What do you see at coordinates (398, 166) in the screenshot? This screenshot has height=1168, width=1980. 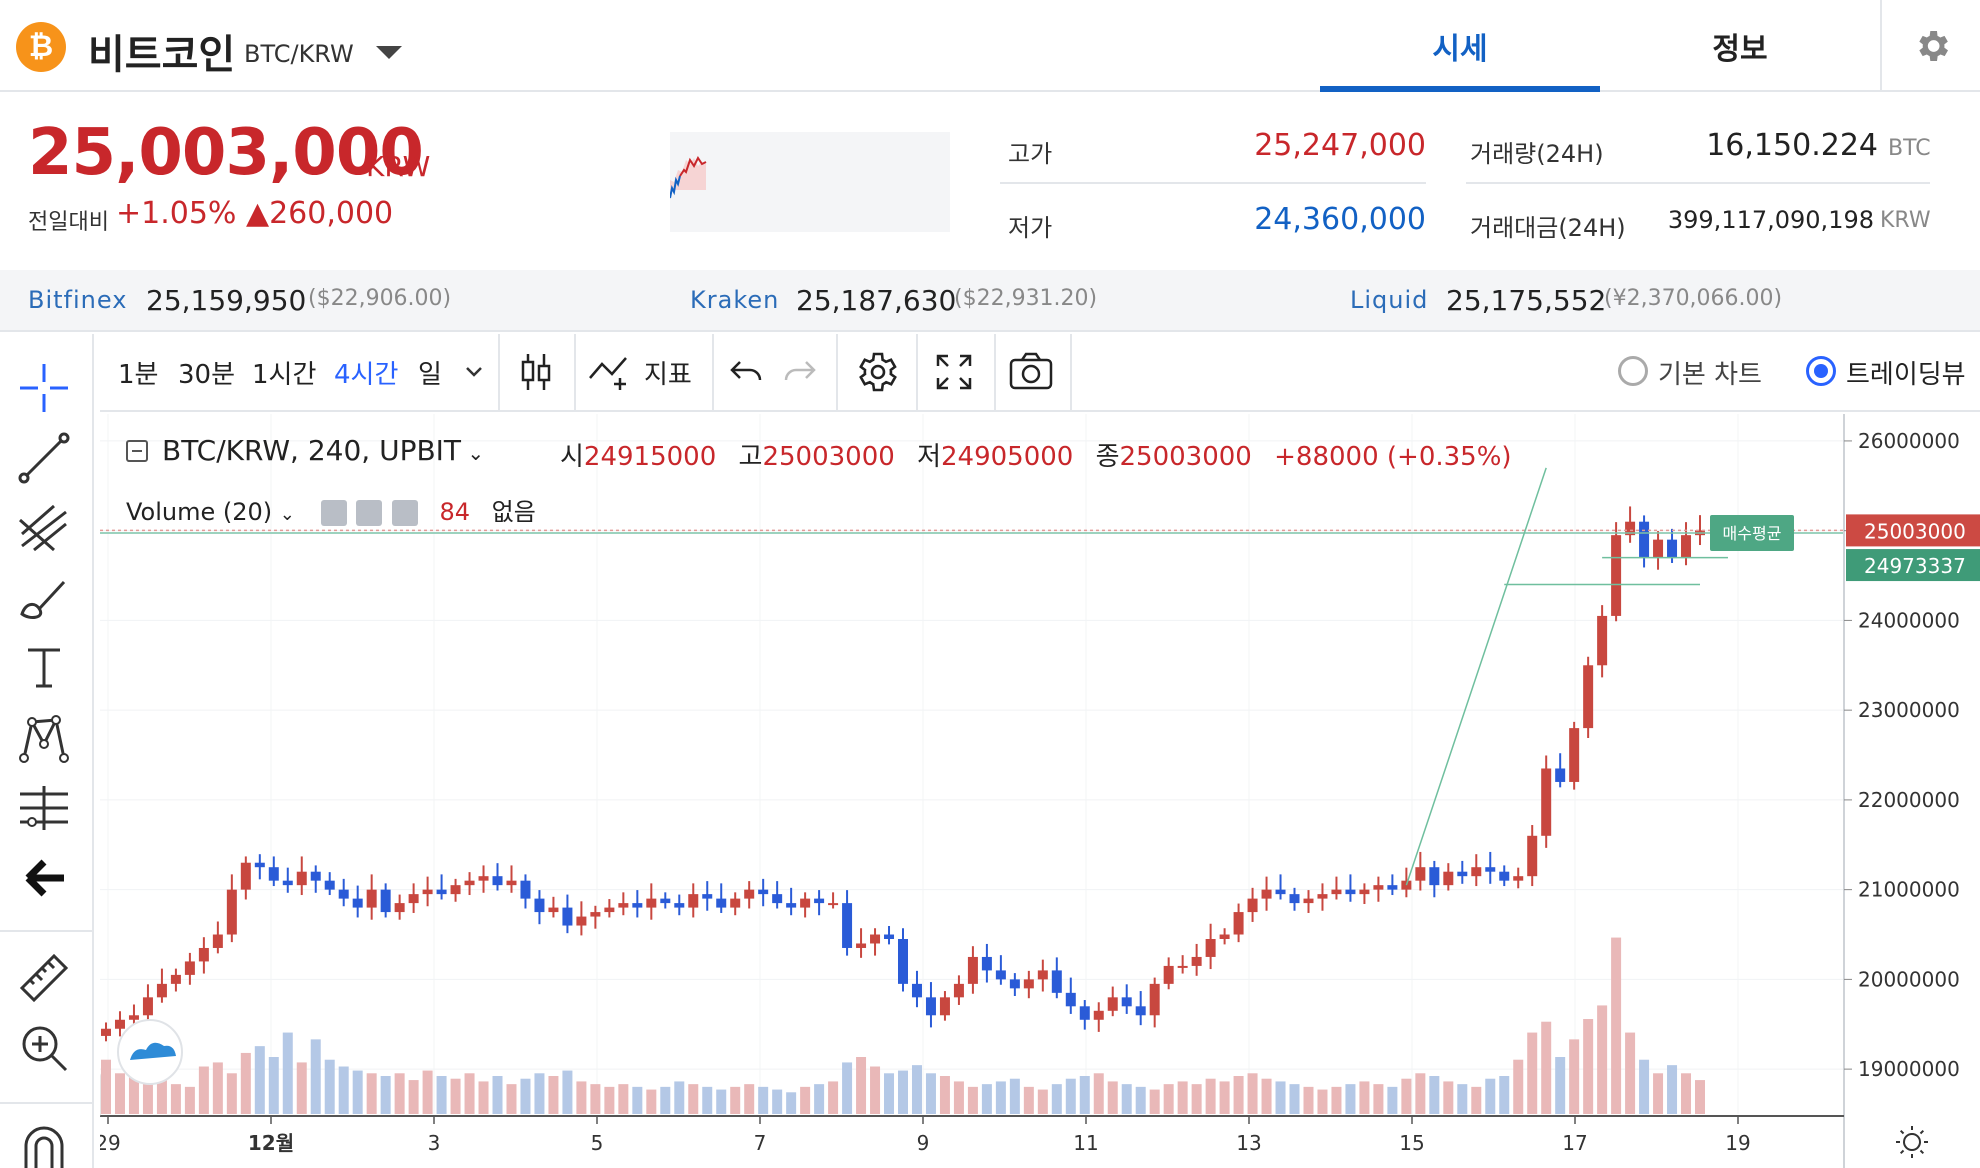 I see `price-unit: KRW` at bounding box center [398, 166].